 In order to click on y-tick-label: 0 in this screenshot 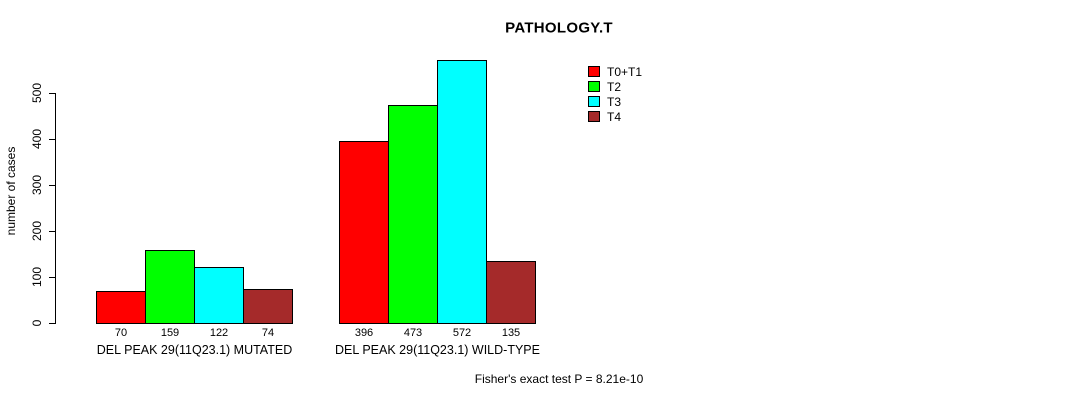, I will do `click(37, 323)`.